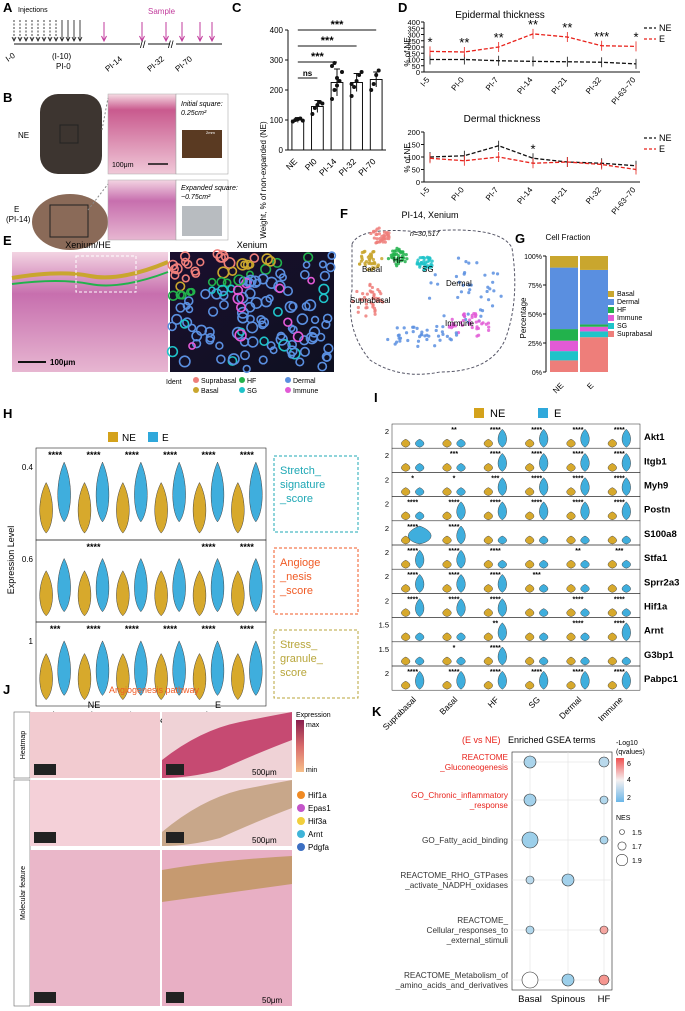  Describe the element at coordinates (534, 703) in the screenshot. I see `i-xtick-label: SG` at that location.